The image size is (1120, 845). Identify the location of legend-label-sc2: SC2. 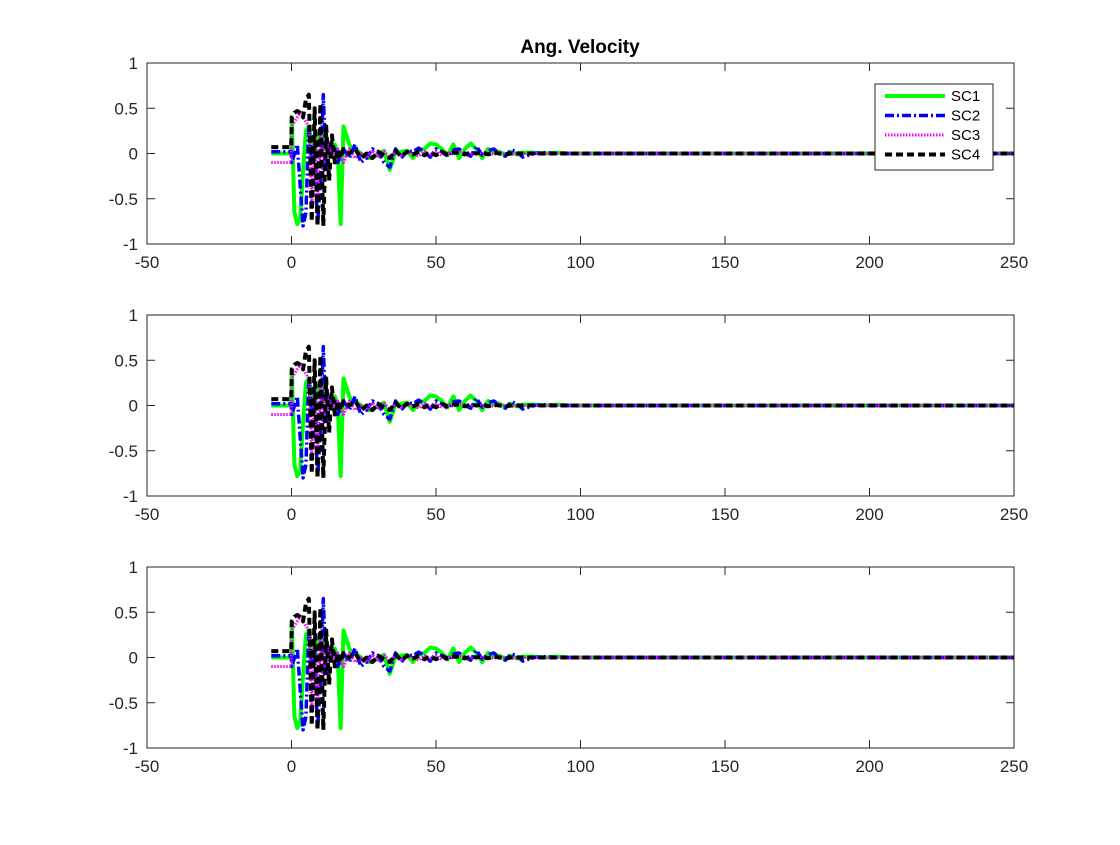
(965, 116).